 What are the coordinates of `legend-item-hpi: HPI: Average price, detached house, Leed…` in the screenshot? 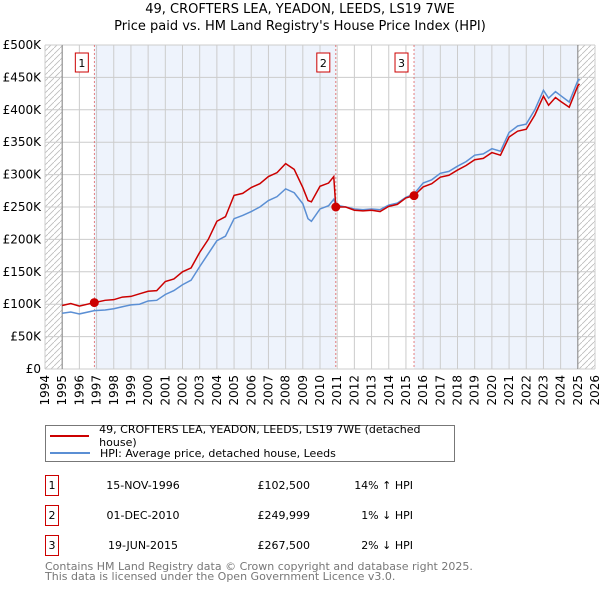 It's located at (193, 453).